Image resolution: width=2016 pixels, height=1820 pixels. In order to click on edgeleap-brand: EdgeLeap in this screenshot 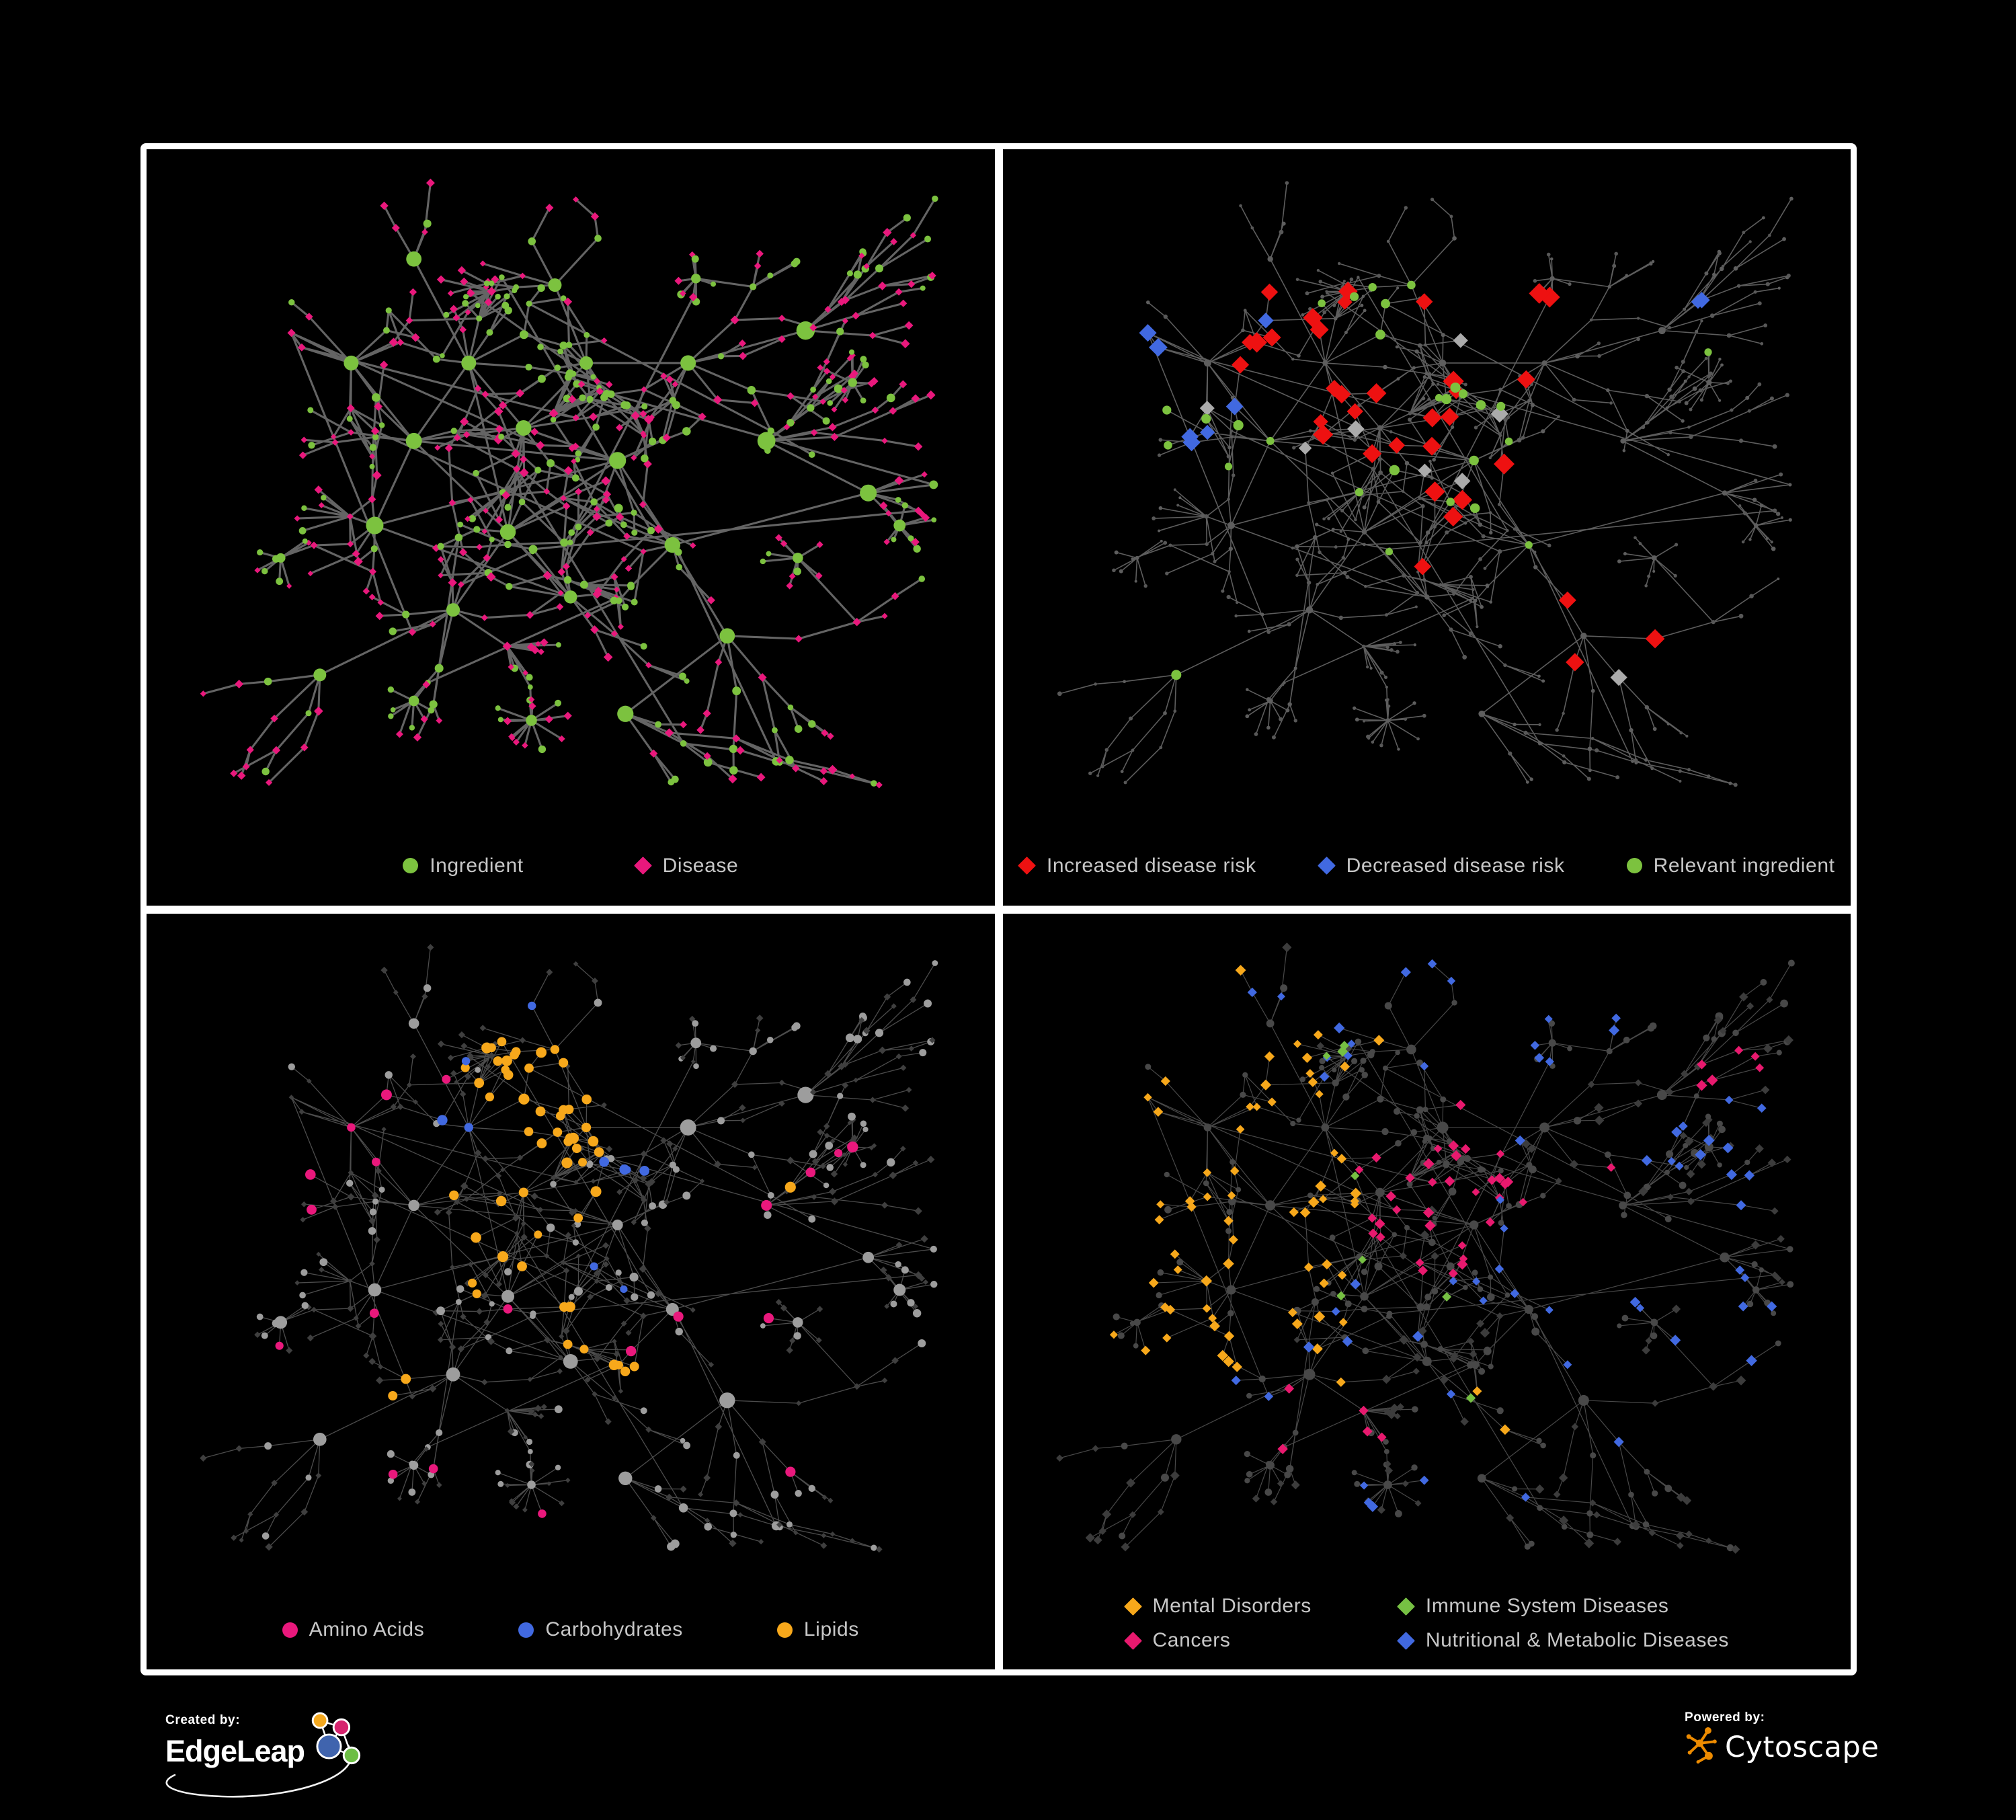, I will do `click(265, 1755)`.